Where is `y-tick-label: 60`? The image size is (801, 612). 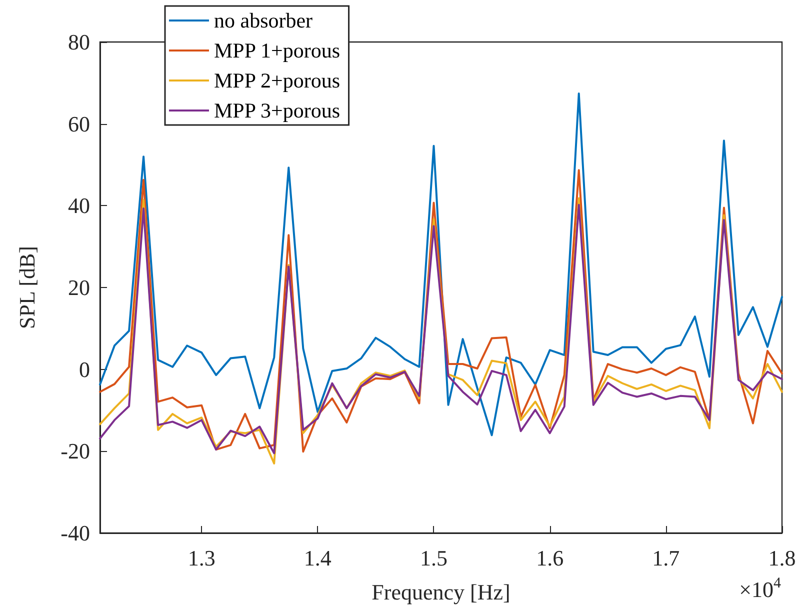 y-tick-label: 60 is located at coordinates (79, 123).